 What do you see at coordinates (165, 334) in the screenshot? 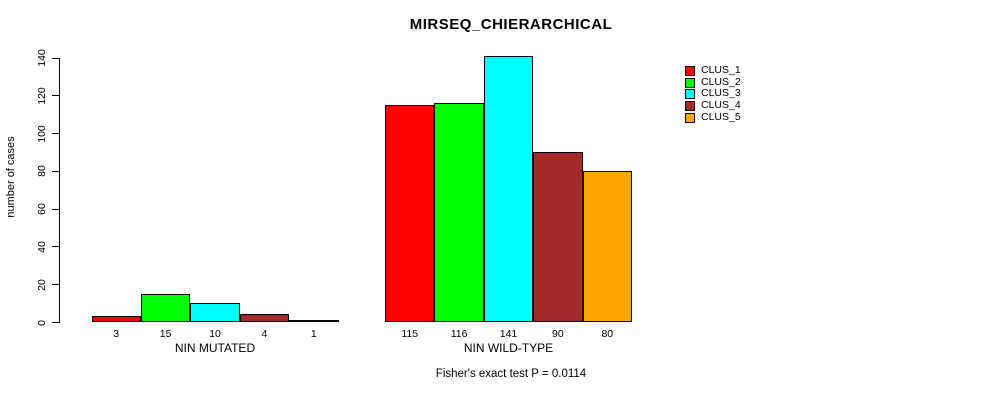
I see `bar-value-label: 15` at bounding box center [165, 334].